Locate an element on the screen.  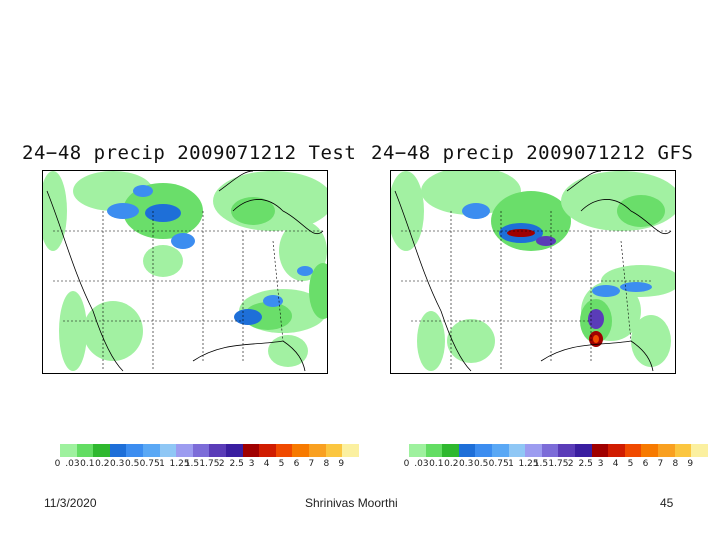
colorbar-test is located at coordinates (209, 450).